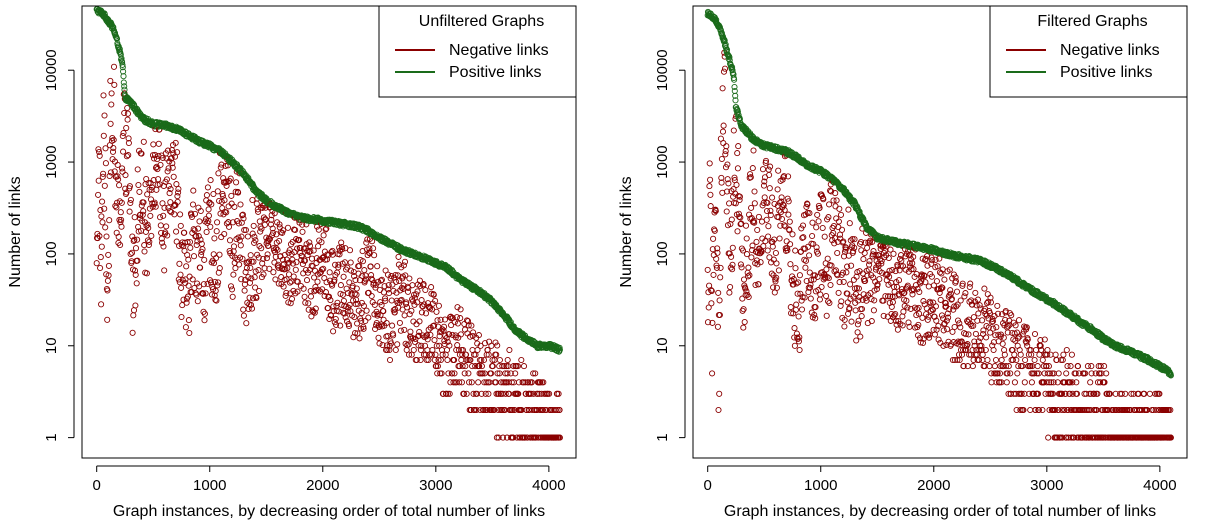  What do you see at coordinates (322, 485) in the screenshot?
I see `x-tick-label: 2000` at bounding box center [322, 485].